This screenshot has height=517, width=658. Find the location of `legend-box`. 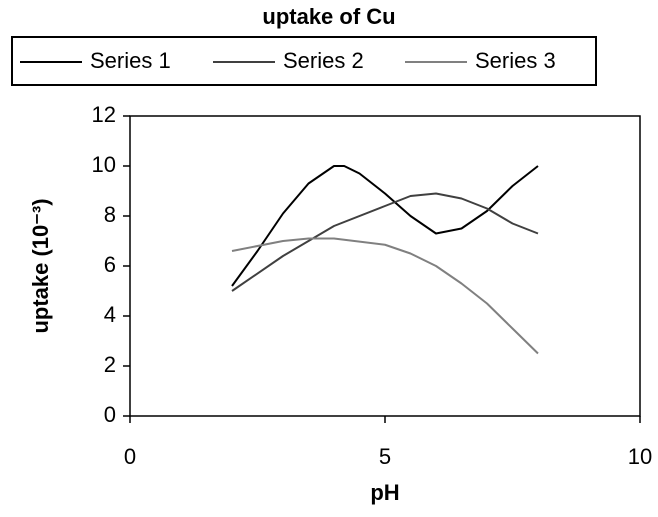

legend-box is located at coordinates (304, 61).